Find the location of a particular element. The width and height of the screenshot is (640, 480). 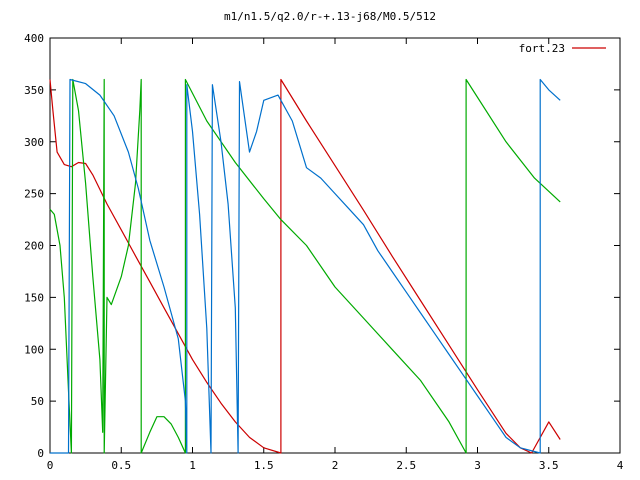

x-tick-label: 4 is located at coordinates (620, 465).